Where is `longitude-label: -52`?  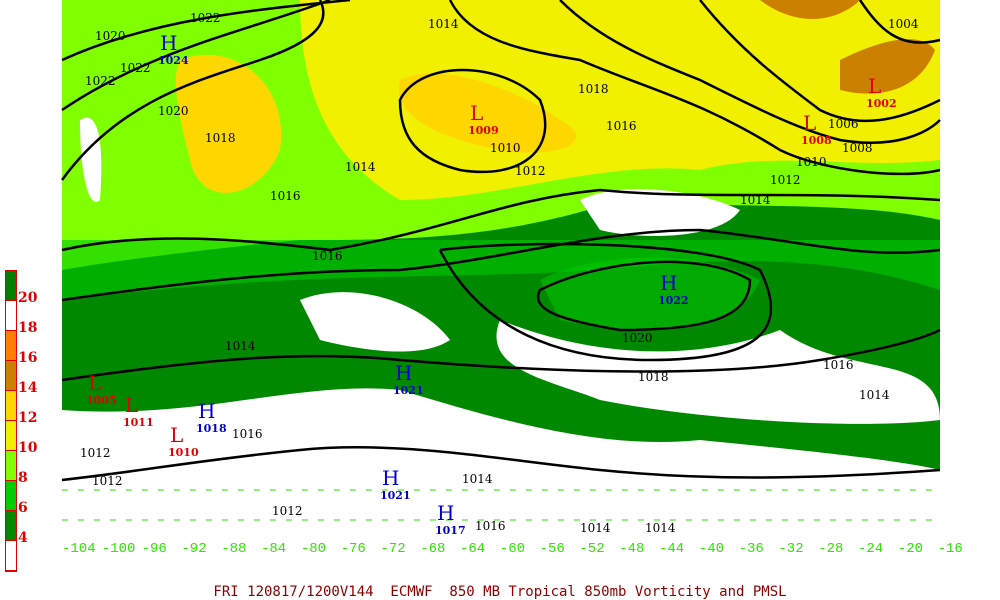
longitude-label: -52 is located at coordinates (592, 549).